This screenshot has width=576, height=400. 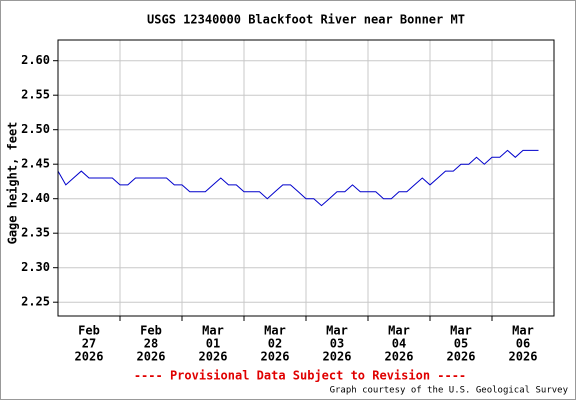 I want to click on y-tick-label: 2.55, so click(x=35, y=95).